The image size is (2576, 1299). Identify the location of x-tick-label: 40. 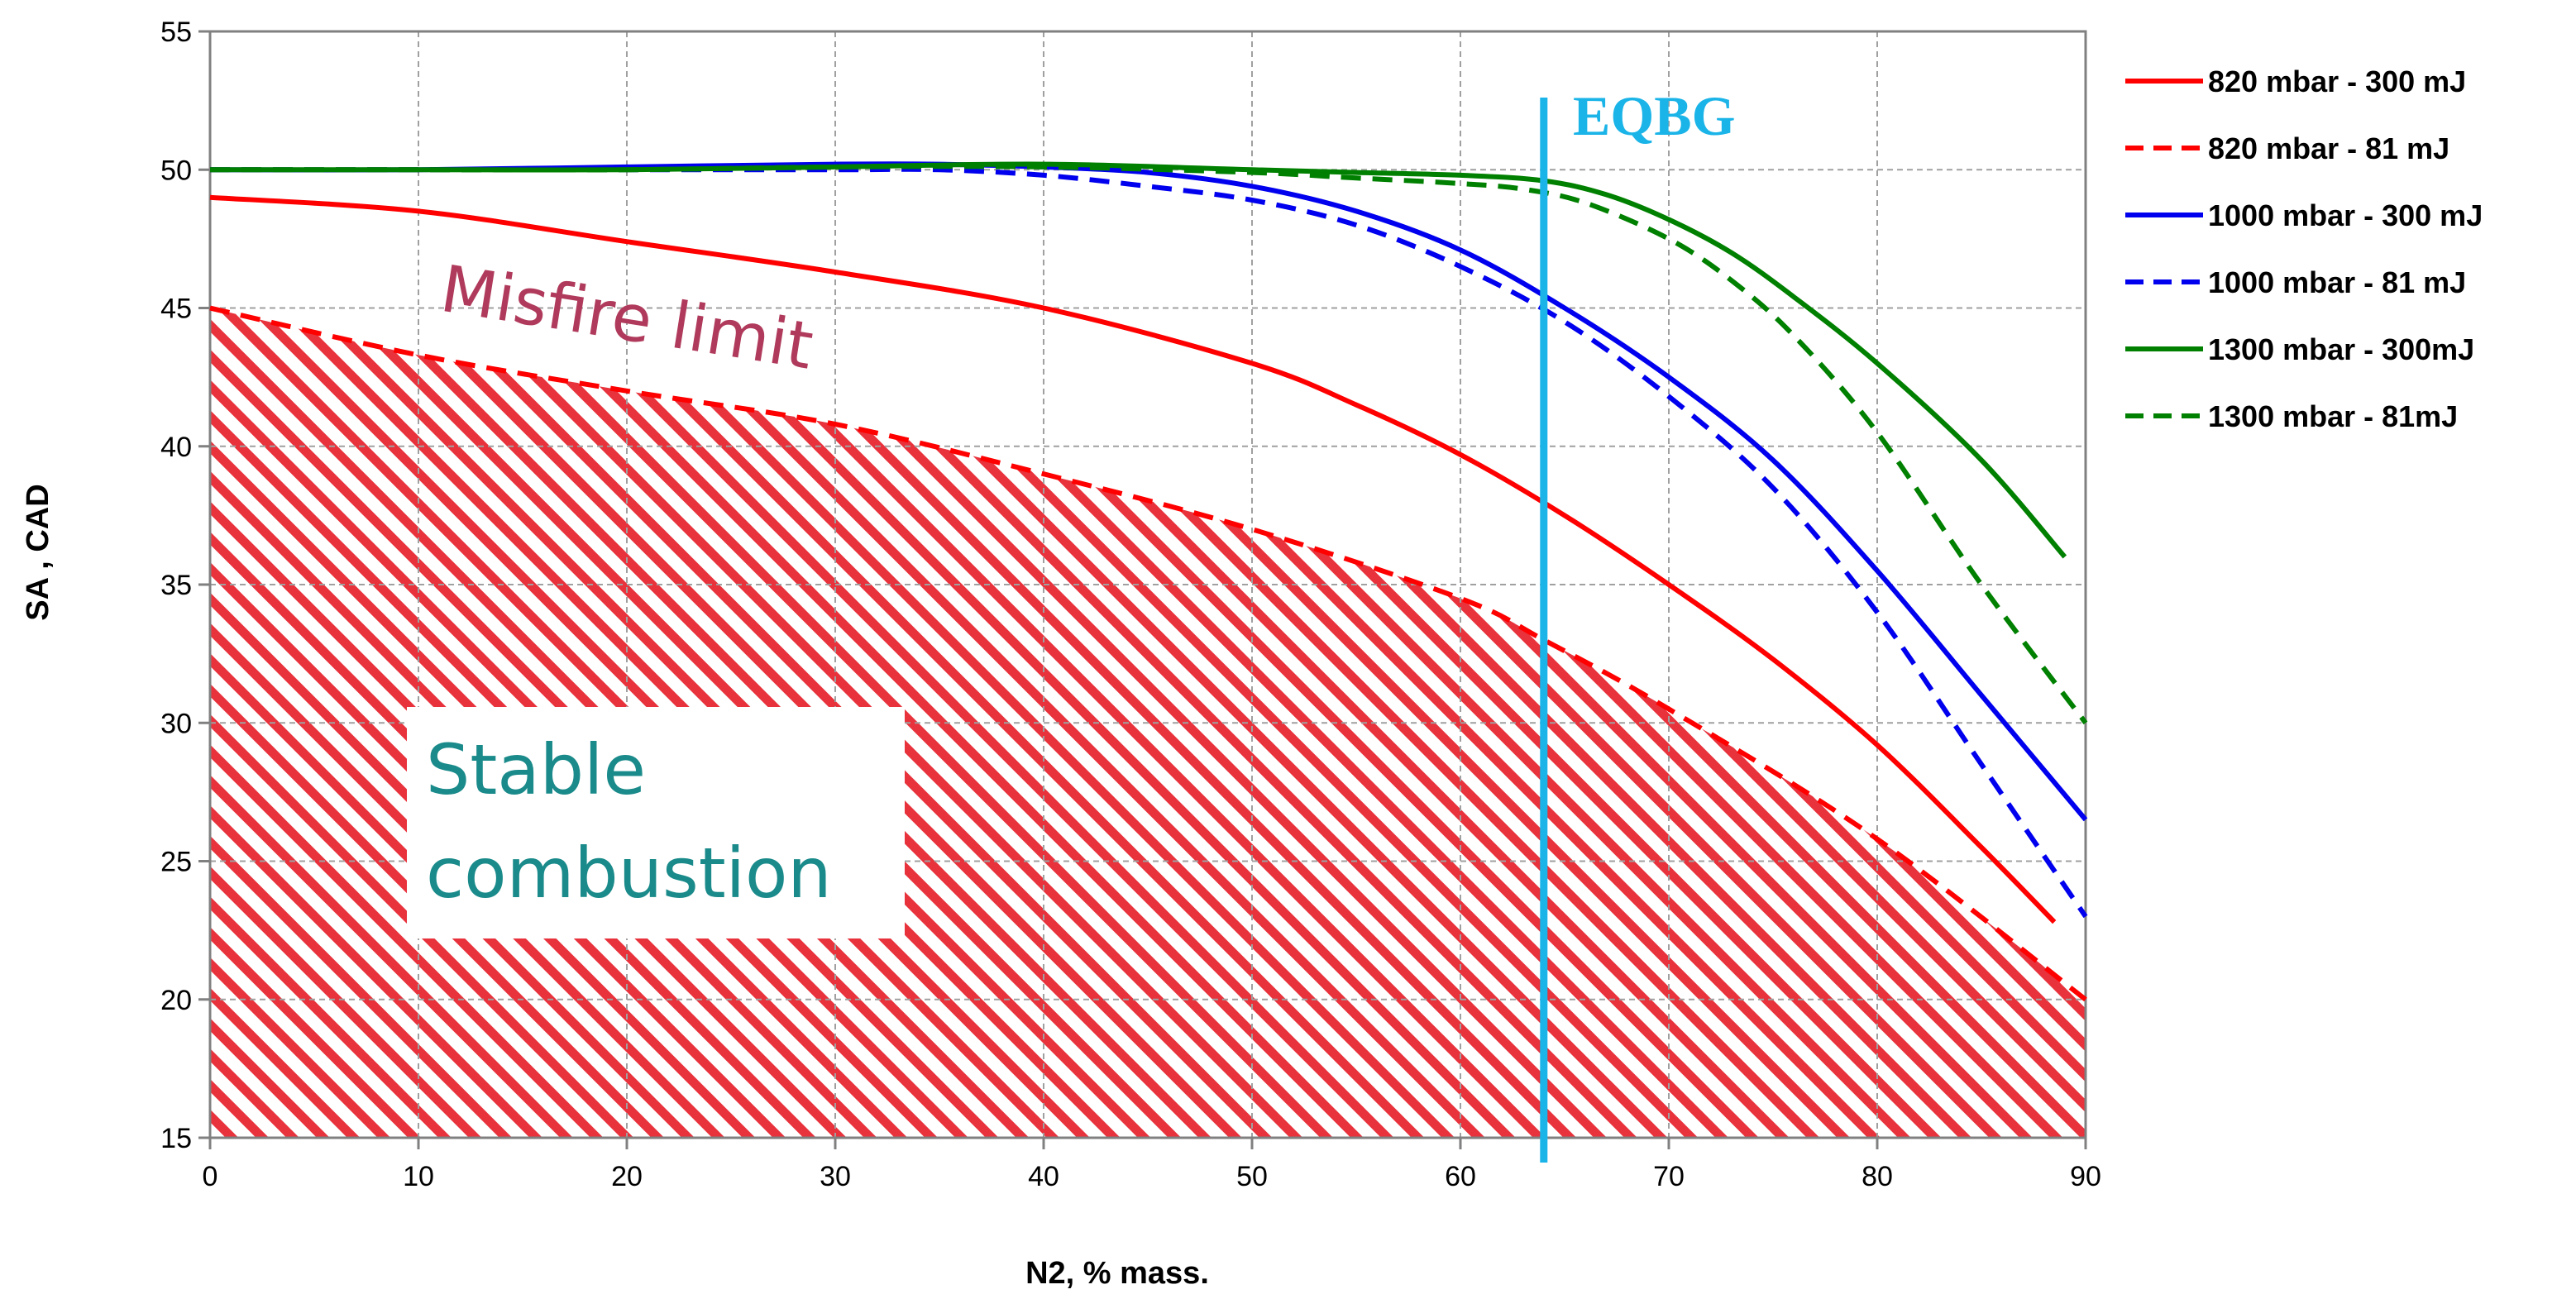
(1043, 1177).